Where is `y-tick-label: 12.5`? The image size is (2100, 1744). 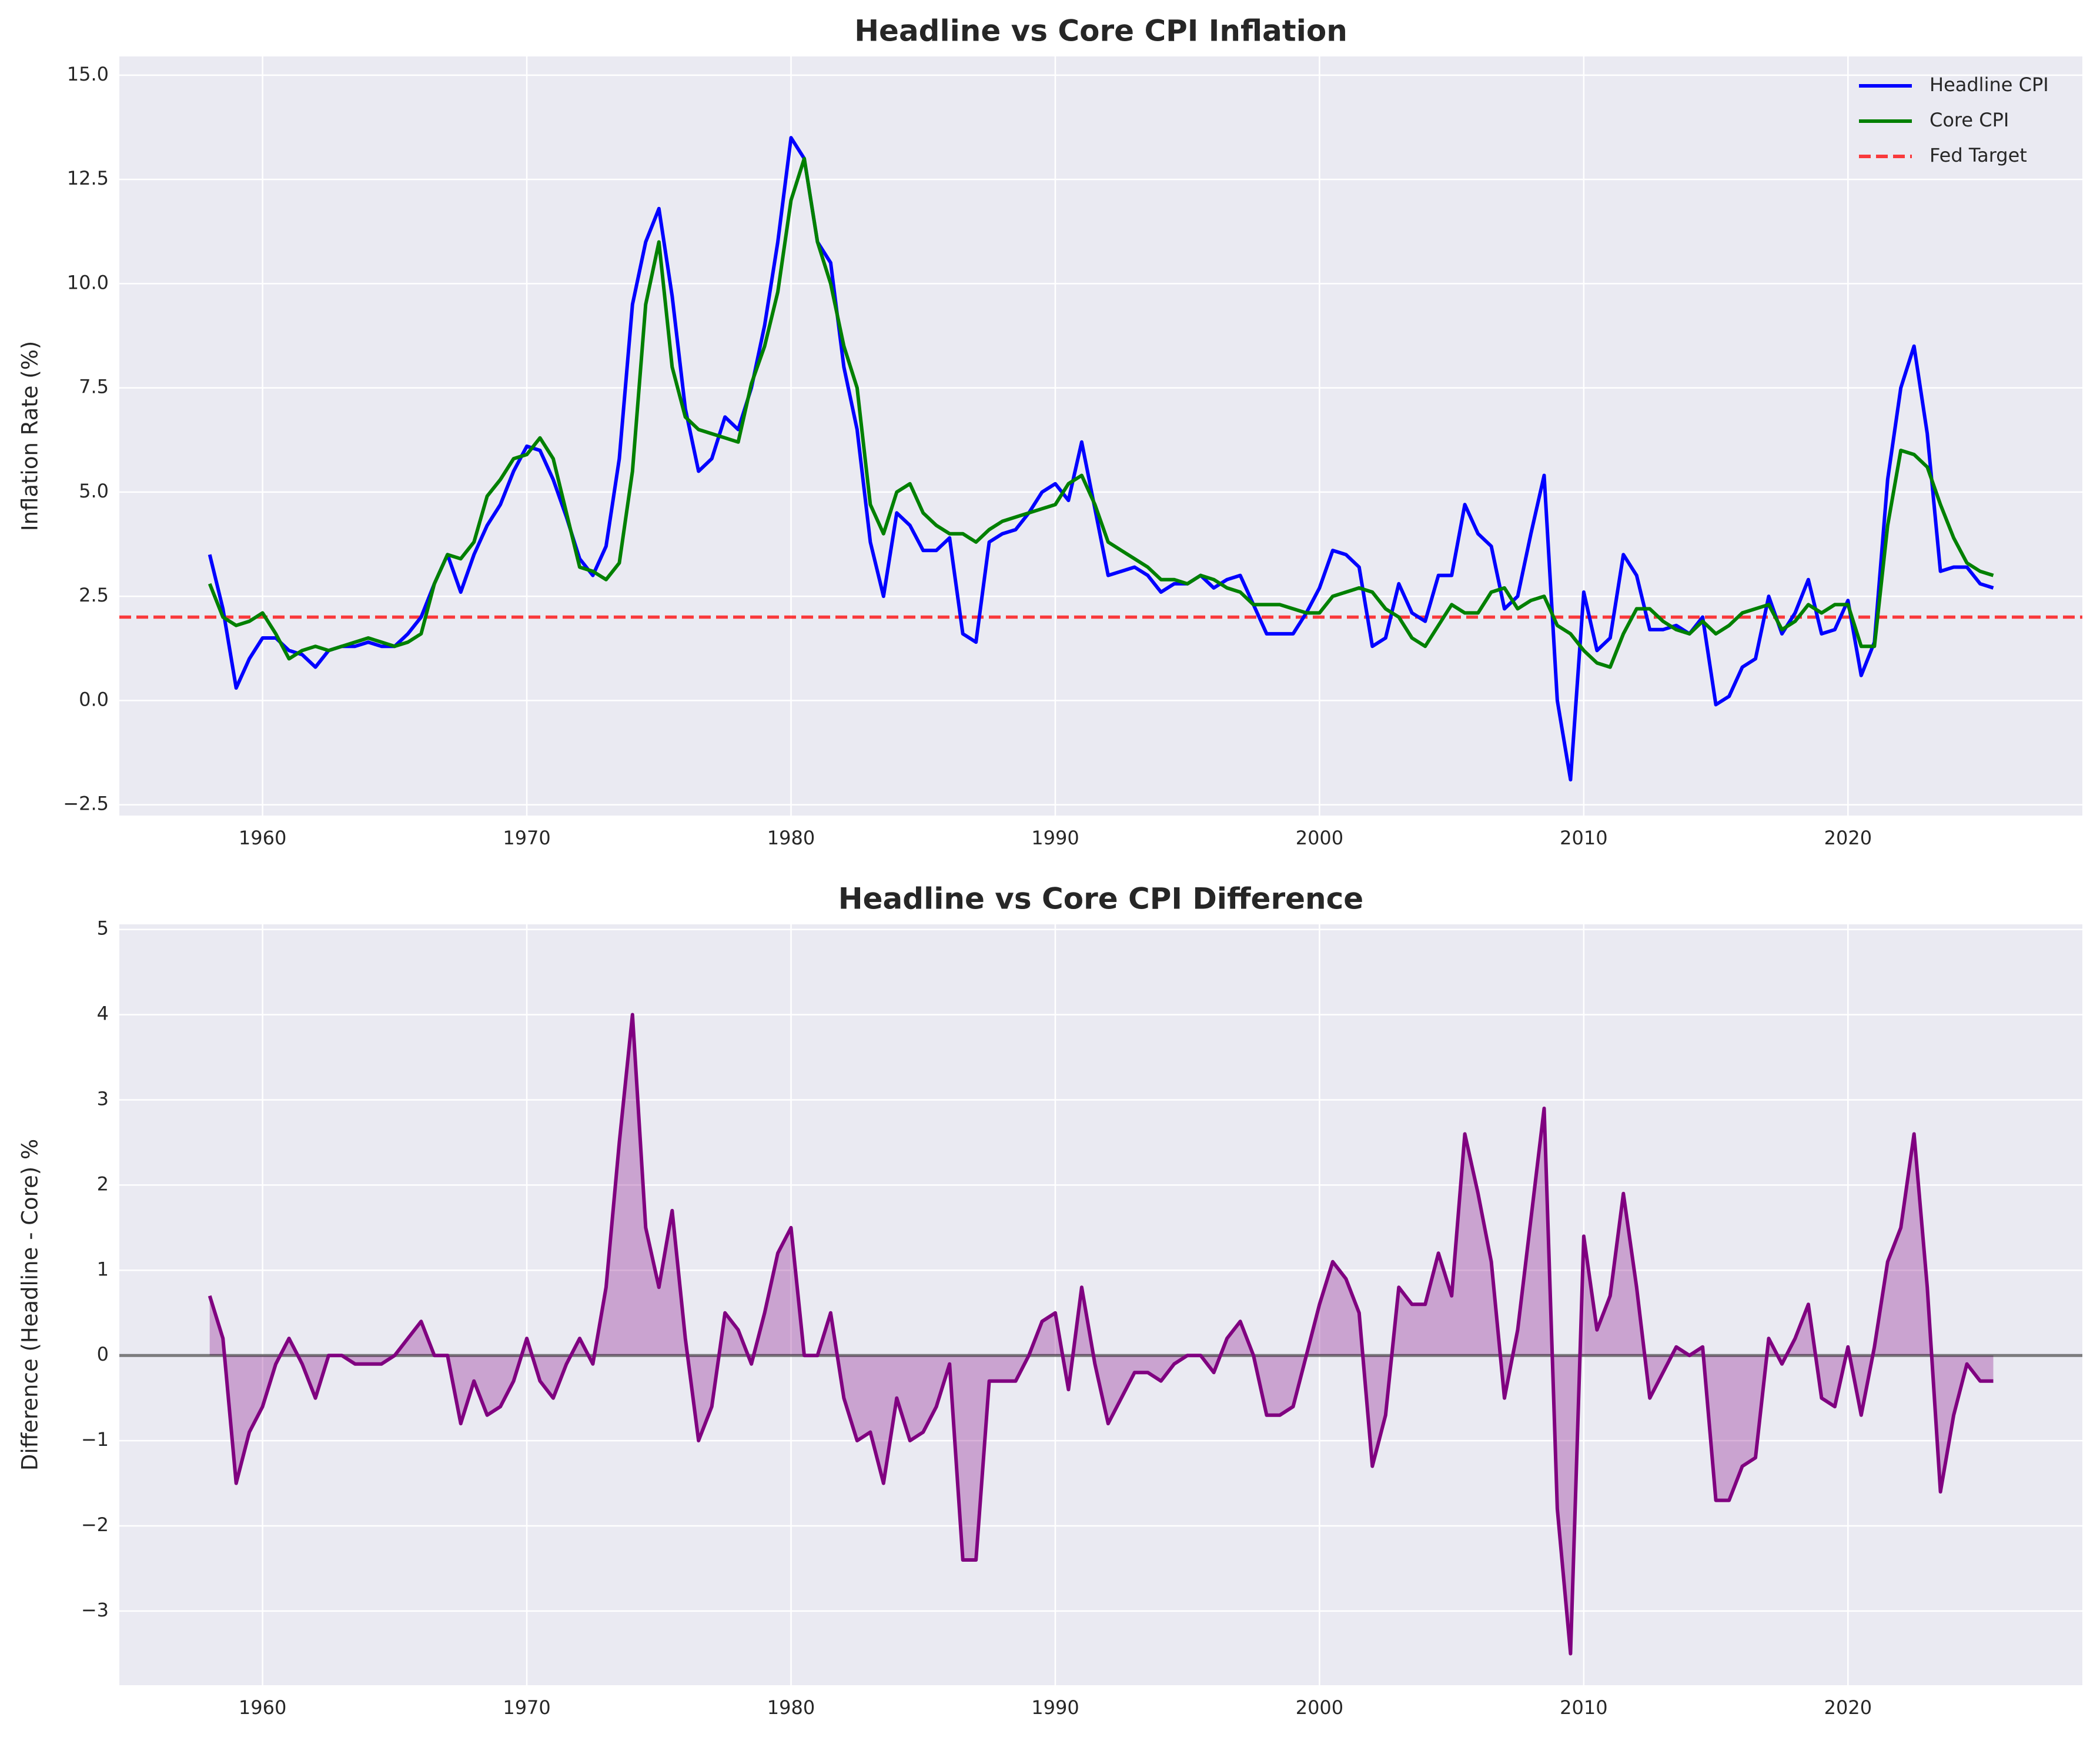
y-tick-label: 12.5 is located at coordinates (88, 178).